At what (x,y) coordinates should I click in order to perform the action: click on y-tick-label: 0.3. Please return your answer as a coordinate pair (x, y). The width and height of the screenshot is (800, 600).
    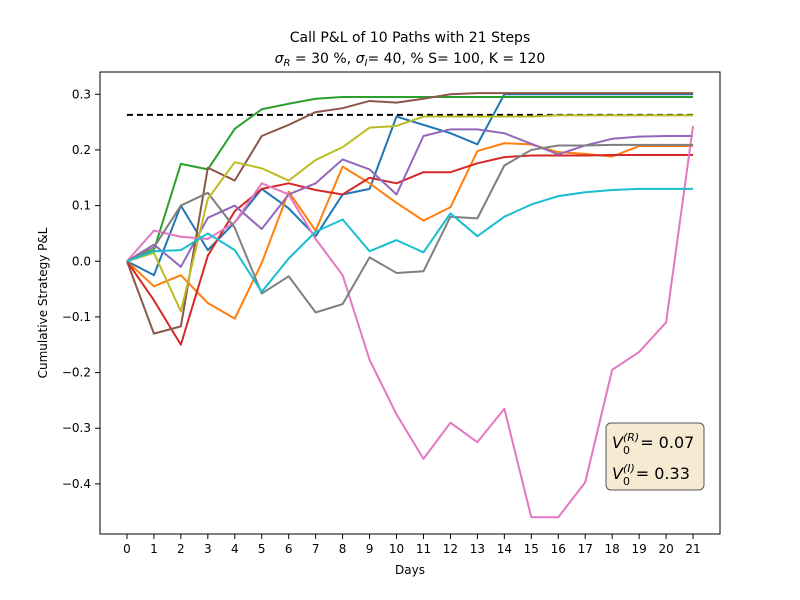
    Looking at the image, I should click on (81, 94).